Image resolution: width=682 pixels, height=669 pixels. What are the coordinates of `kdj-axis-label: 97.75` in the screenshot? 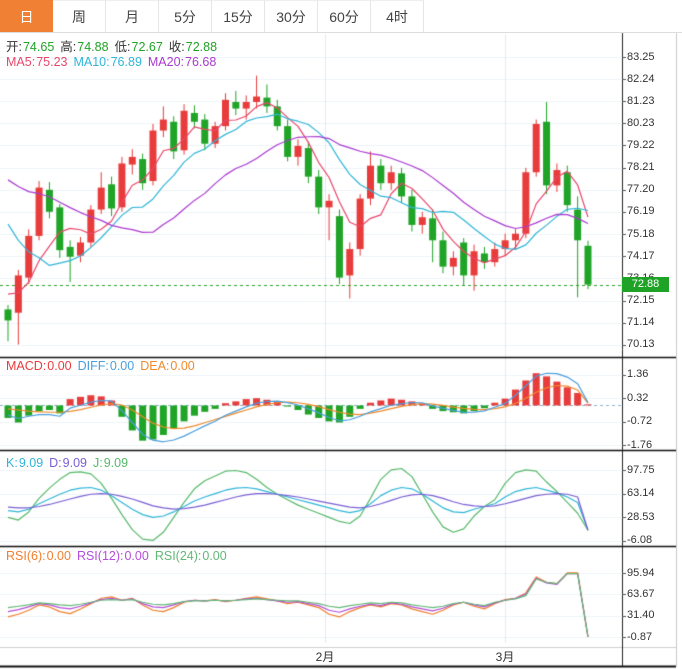 It's located at (641, 469).